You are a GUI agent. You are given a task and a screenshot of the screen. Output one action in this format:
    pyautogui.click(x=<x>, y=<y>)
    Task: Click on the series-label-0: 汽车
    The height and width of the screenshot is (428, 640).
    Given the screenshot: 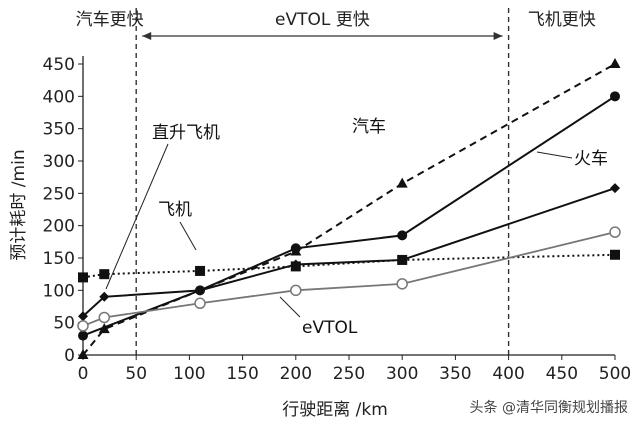 What is the action you would take?
    pyautogui.click(x=369, y=127)
    